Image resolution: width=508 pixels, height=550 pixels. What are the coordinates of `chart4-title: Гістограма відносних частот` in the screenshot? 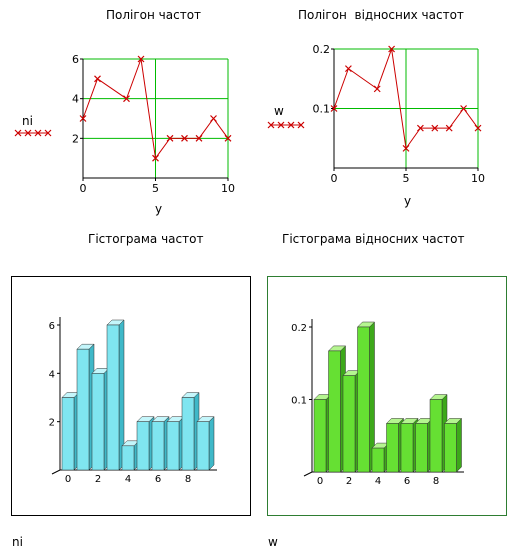 It's located at (373, 239).